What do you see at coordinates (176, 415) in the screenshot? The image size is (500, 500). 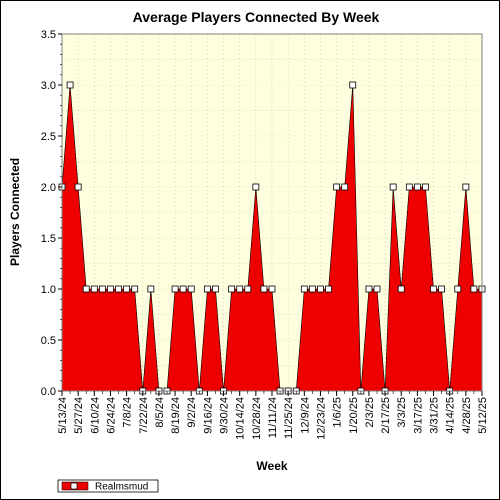 I see `x-tick-label: 8/19/24` at bounding box center [176, 415].